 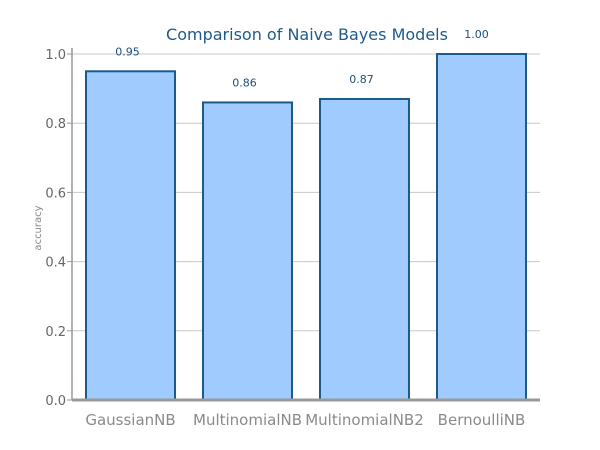 I want to click on x-tick-label: GaussianNB, so click(x=130, y=420).